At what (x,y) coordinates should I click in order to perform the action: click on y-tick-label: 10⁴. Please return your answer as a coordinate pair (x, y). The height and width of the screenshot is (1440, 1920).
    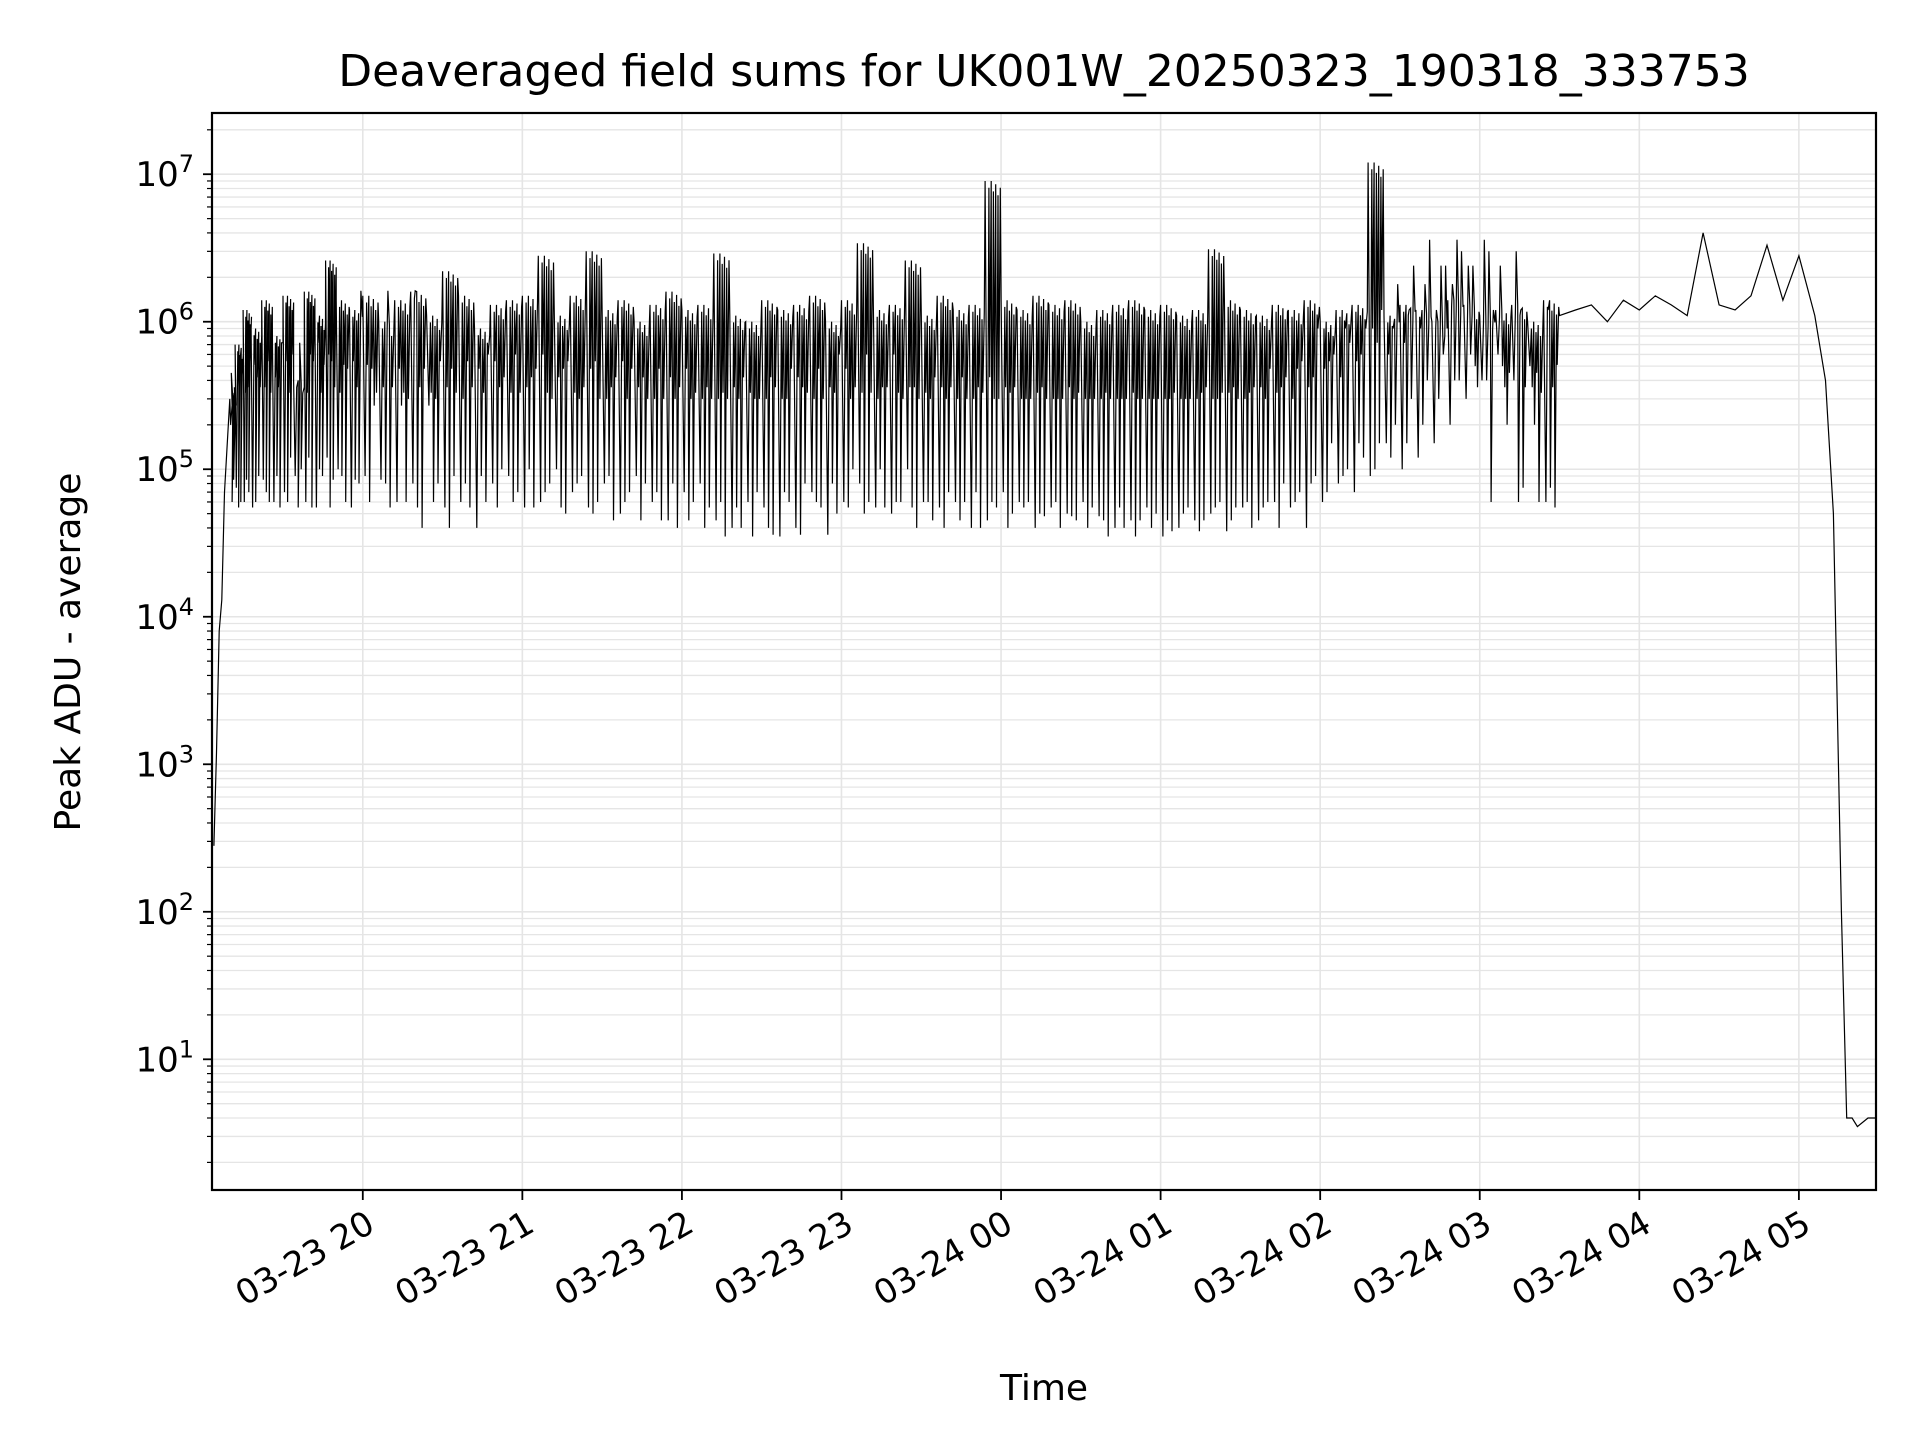
    Looking at the image, I should click on (164, 615).